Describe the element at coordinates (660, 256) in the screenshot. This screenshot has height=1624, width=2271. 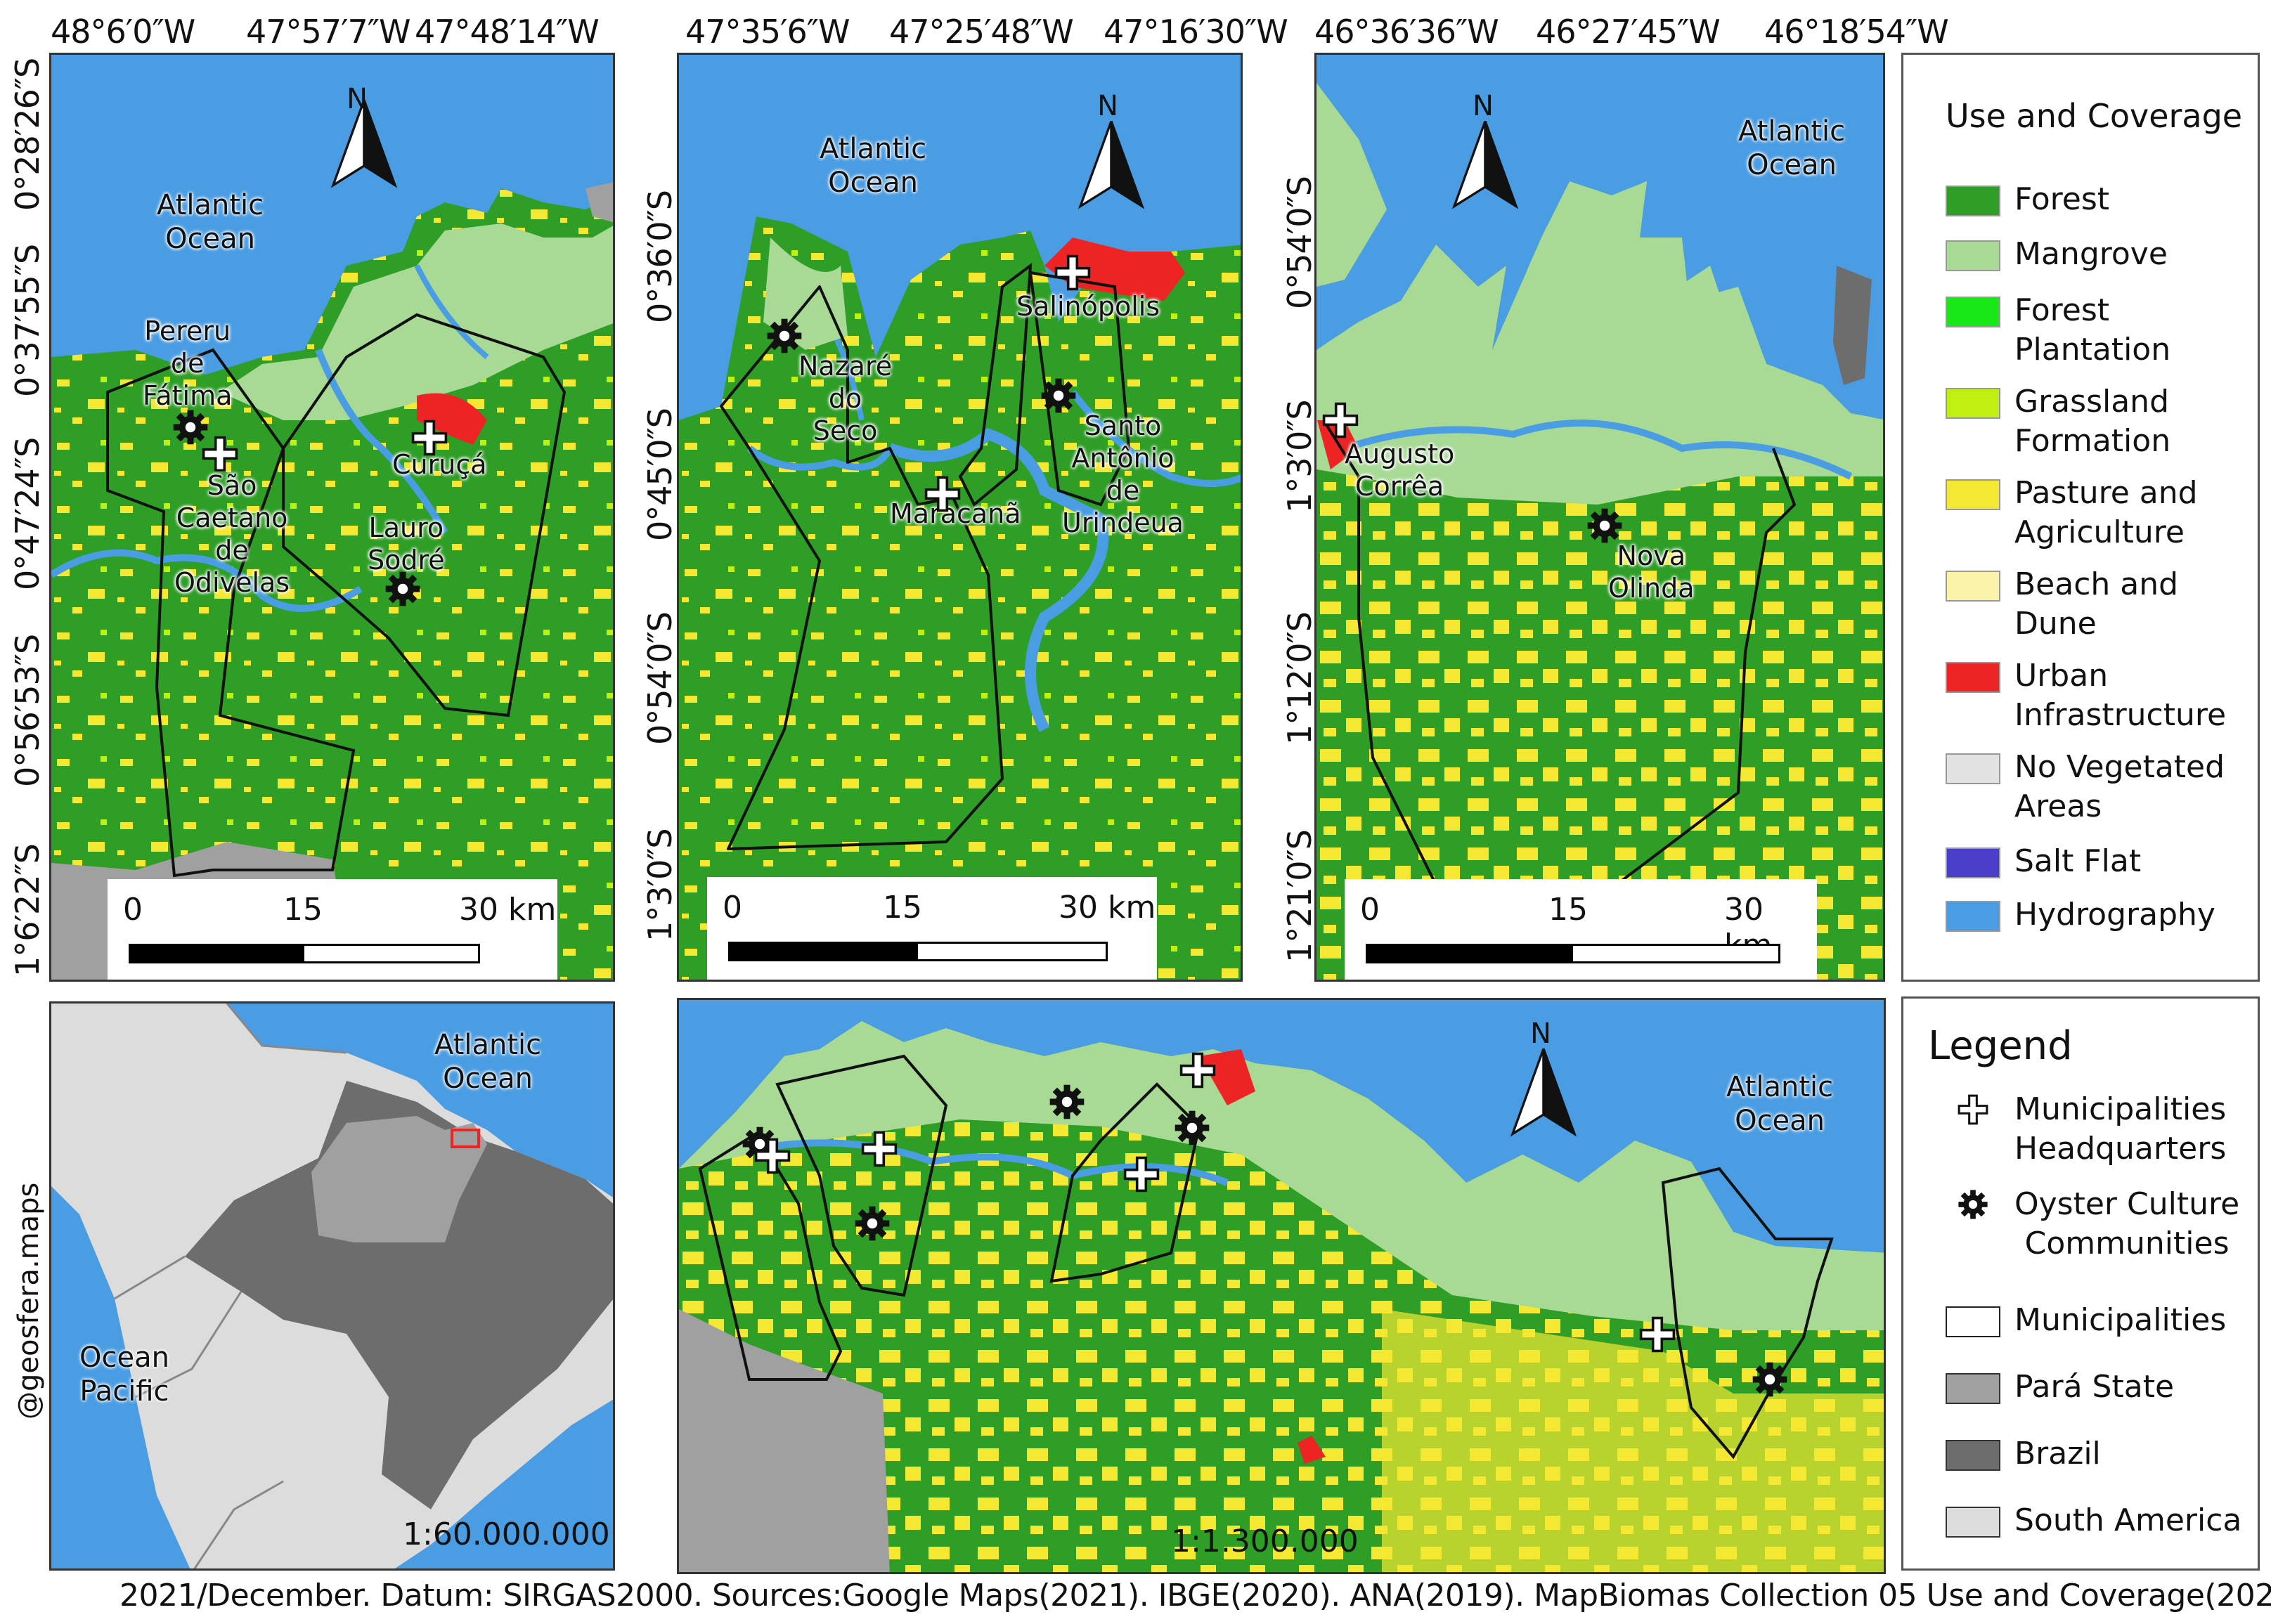
I see `p2-coord-left-1: 0°36′0″S` at that location.